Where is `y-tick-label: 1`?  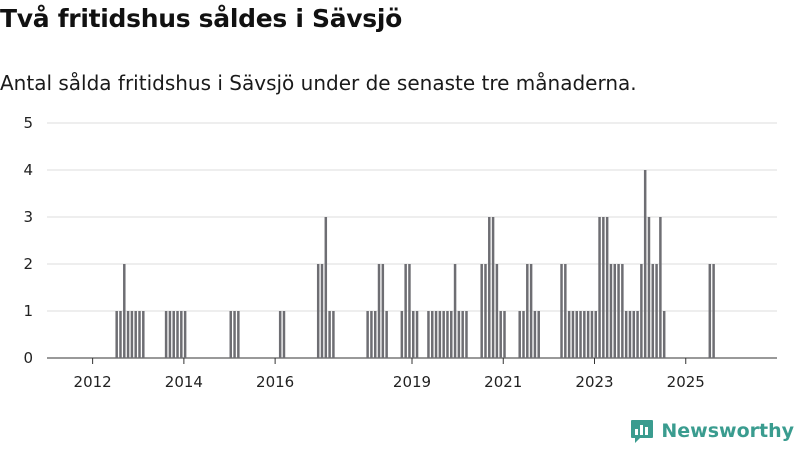
y-tick-label: 1 is located at coordinates (28, 311).